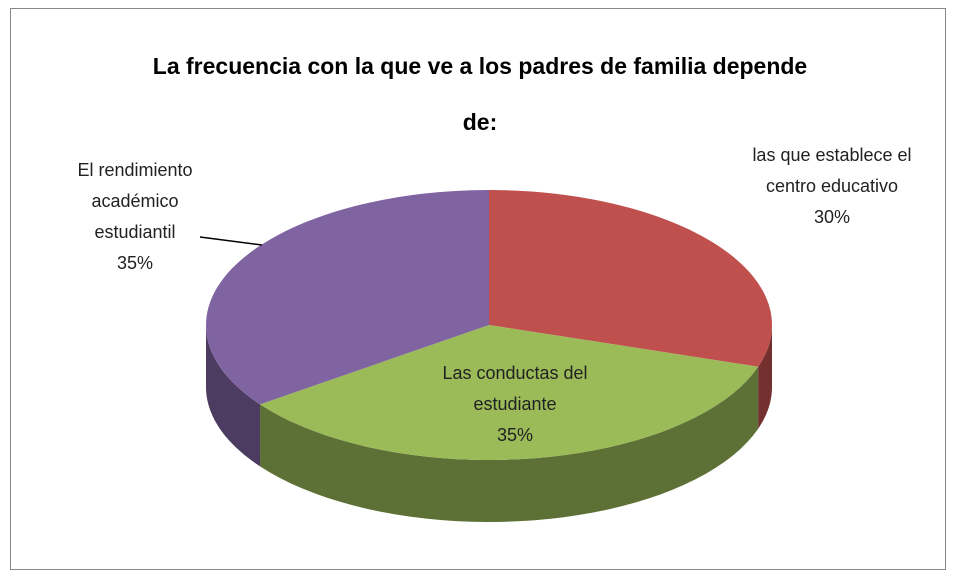  I want to click on data-label: Las conductas del estudiante 35%, so click(515, 404).